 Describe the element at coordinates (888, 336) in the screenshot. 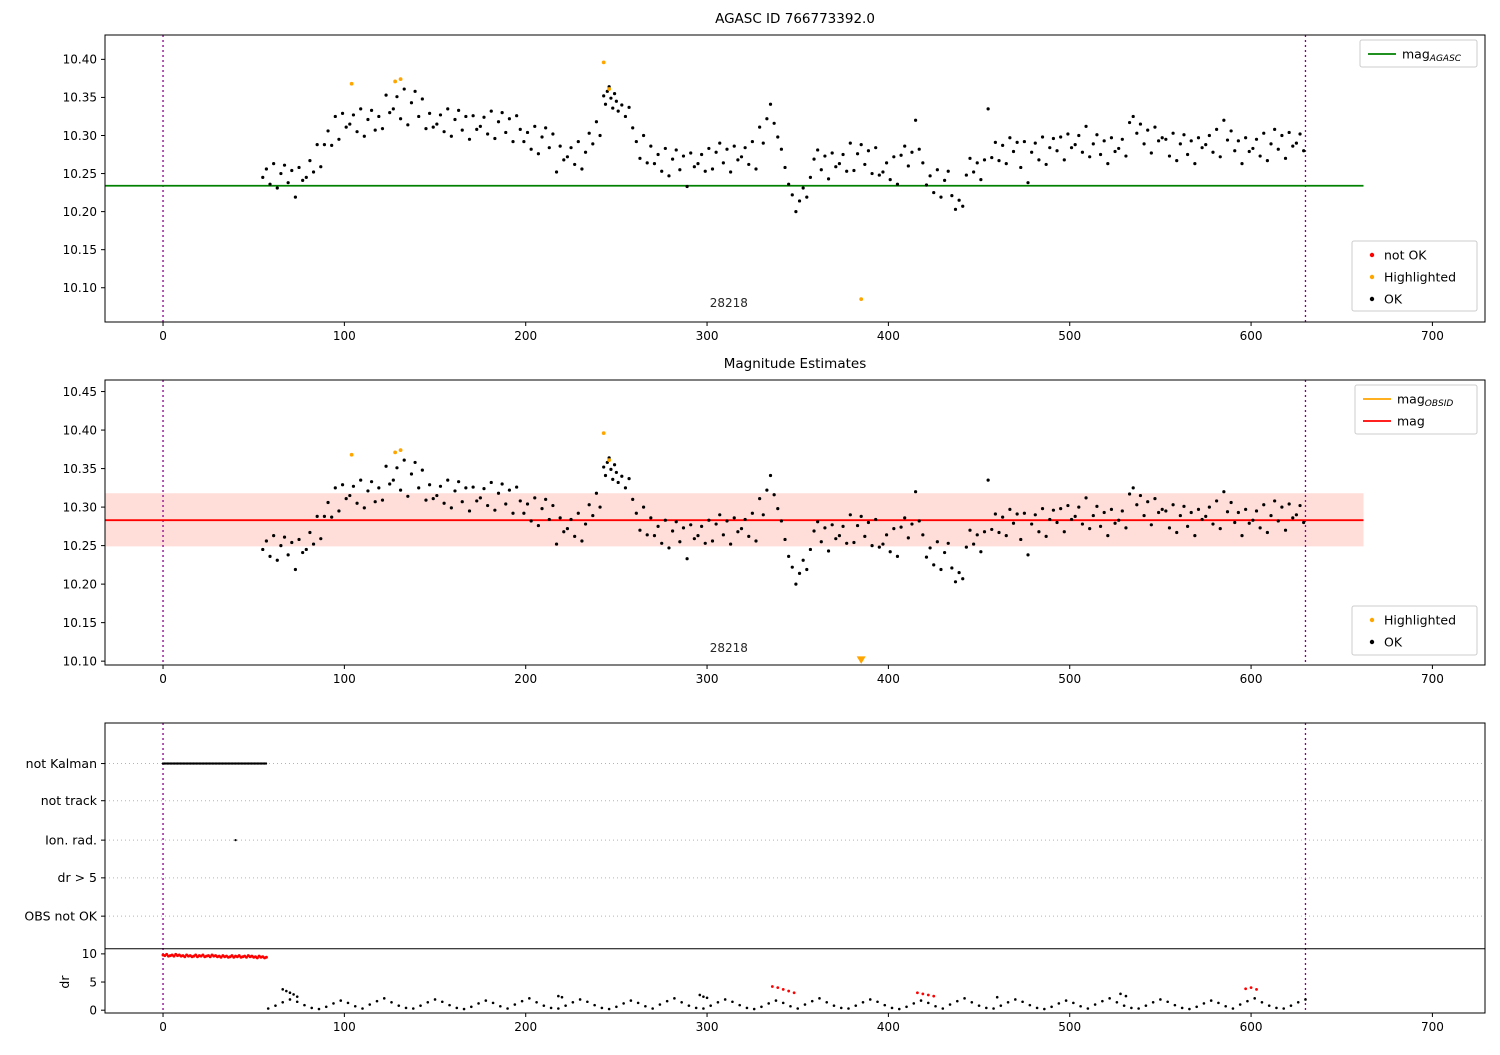

I see `x-tick-label: 400` at that location.